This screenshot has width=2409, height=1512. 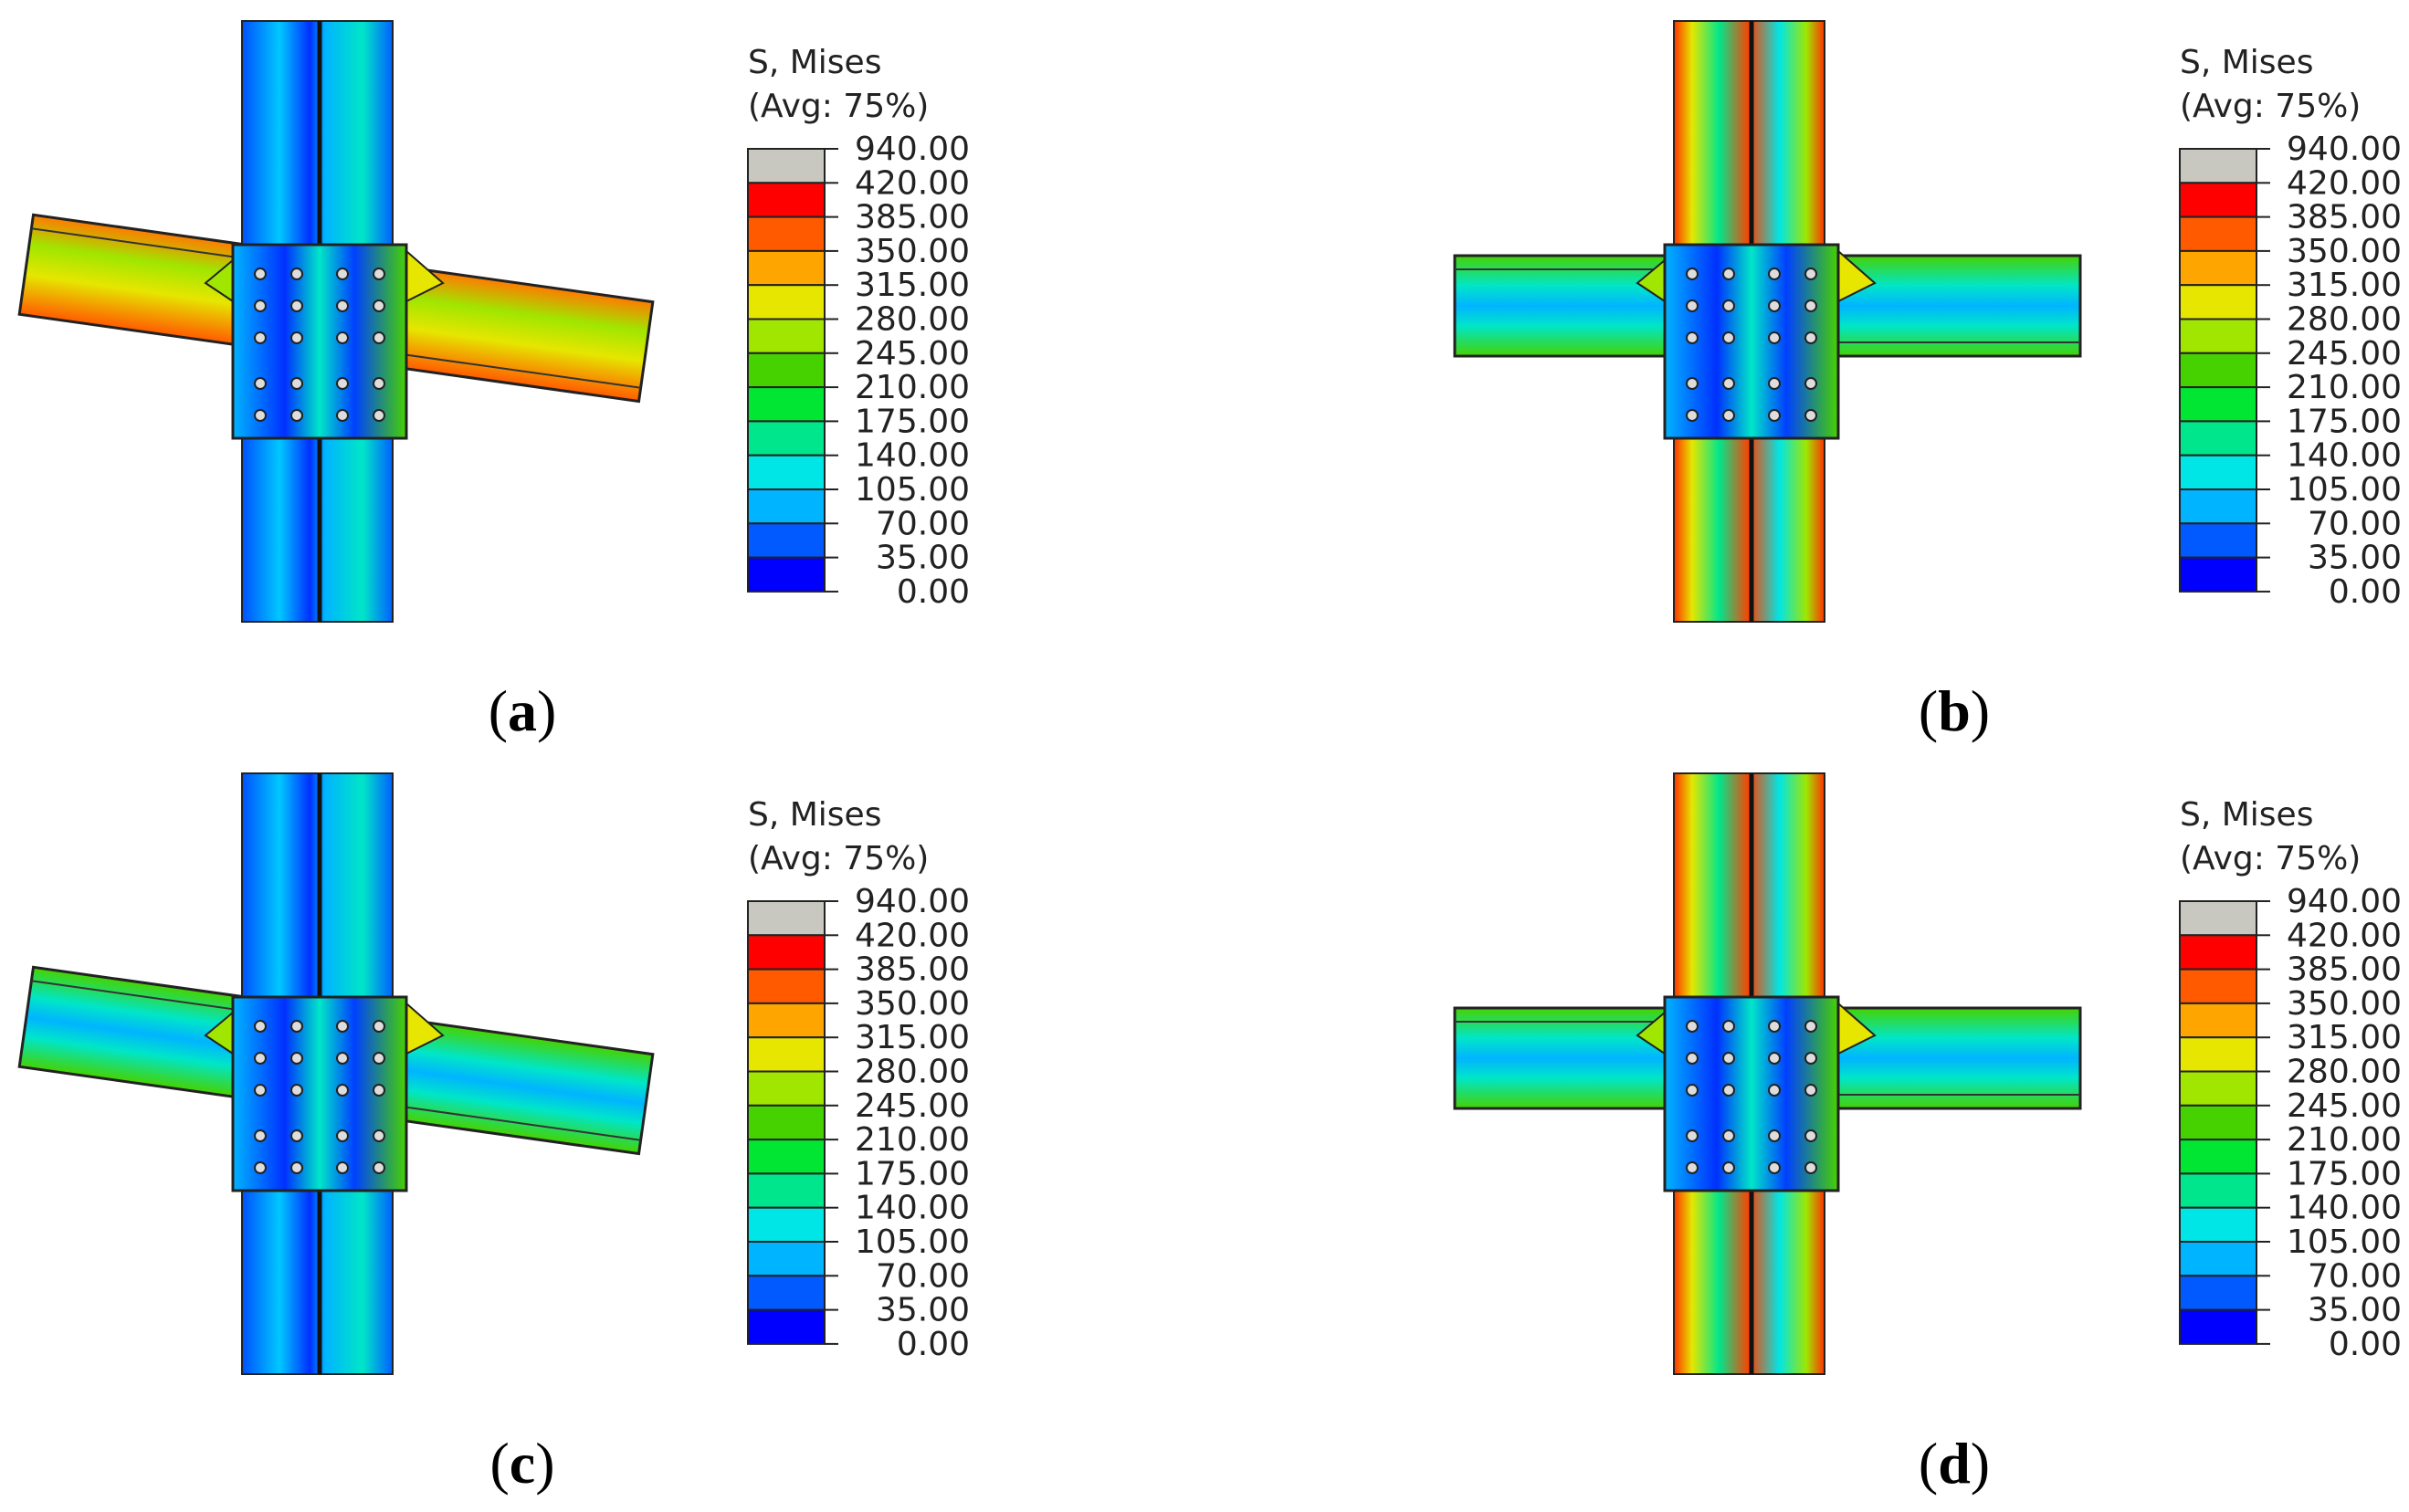 I want to click on fe-model, so click(x=336, y=1073).